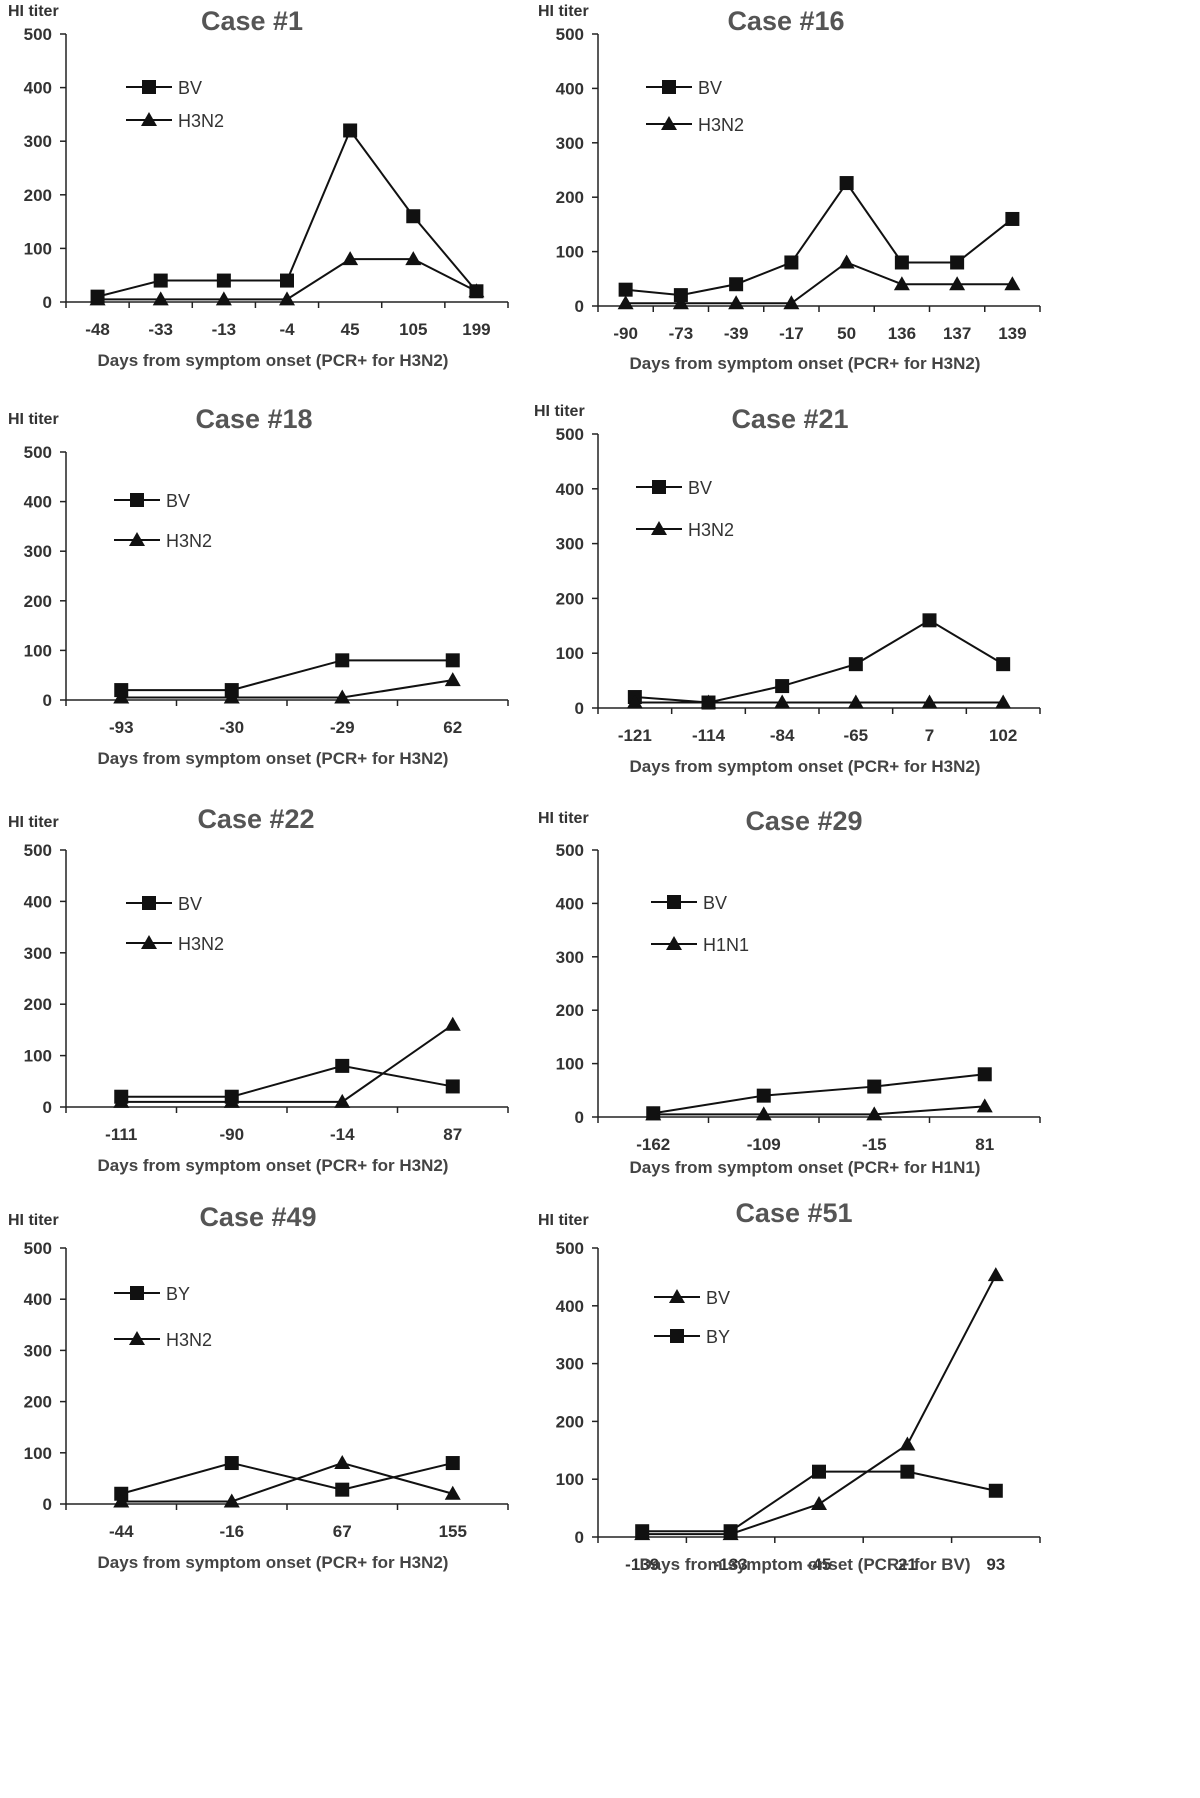 The image size is (1200, 1798). Describe the element at coordinates (804, 1564) in the screenshot. I see `x-axis-label: Days from symptom onset (PCR+ for BV)` at that location.